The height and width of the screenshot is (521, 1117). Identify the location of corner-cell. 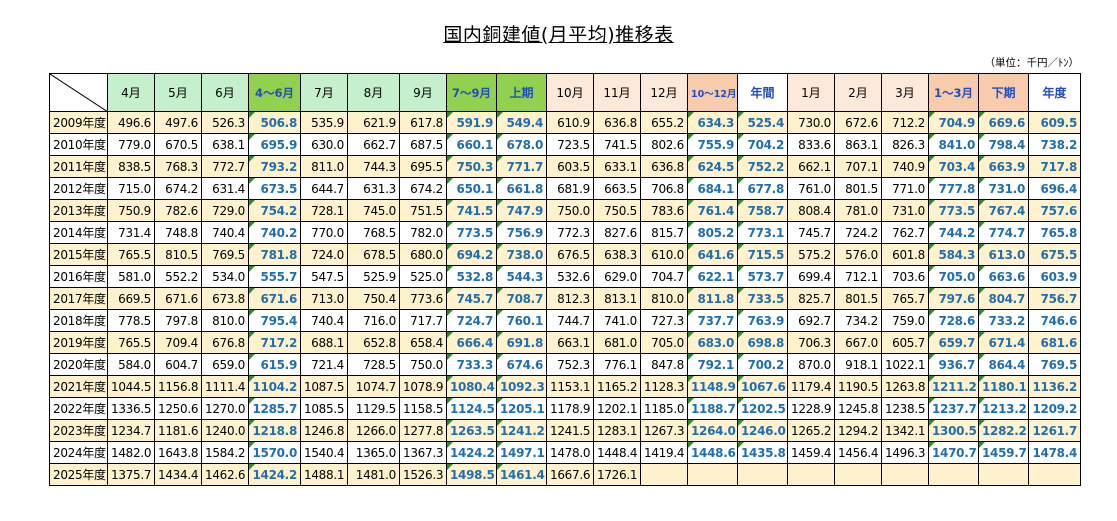
(78, 92).